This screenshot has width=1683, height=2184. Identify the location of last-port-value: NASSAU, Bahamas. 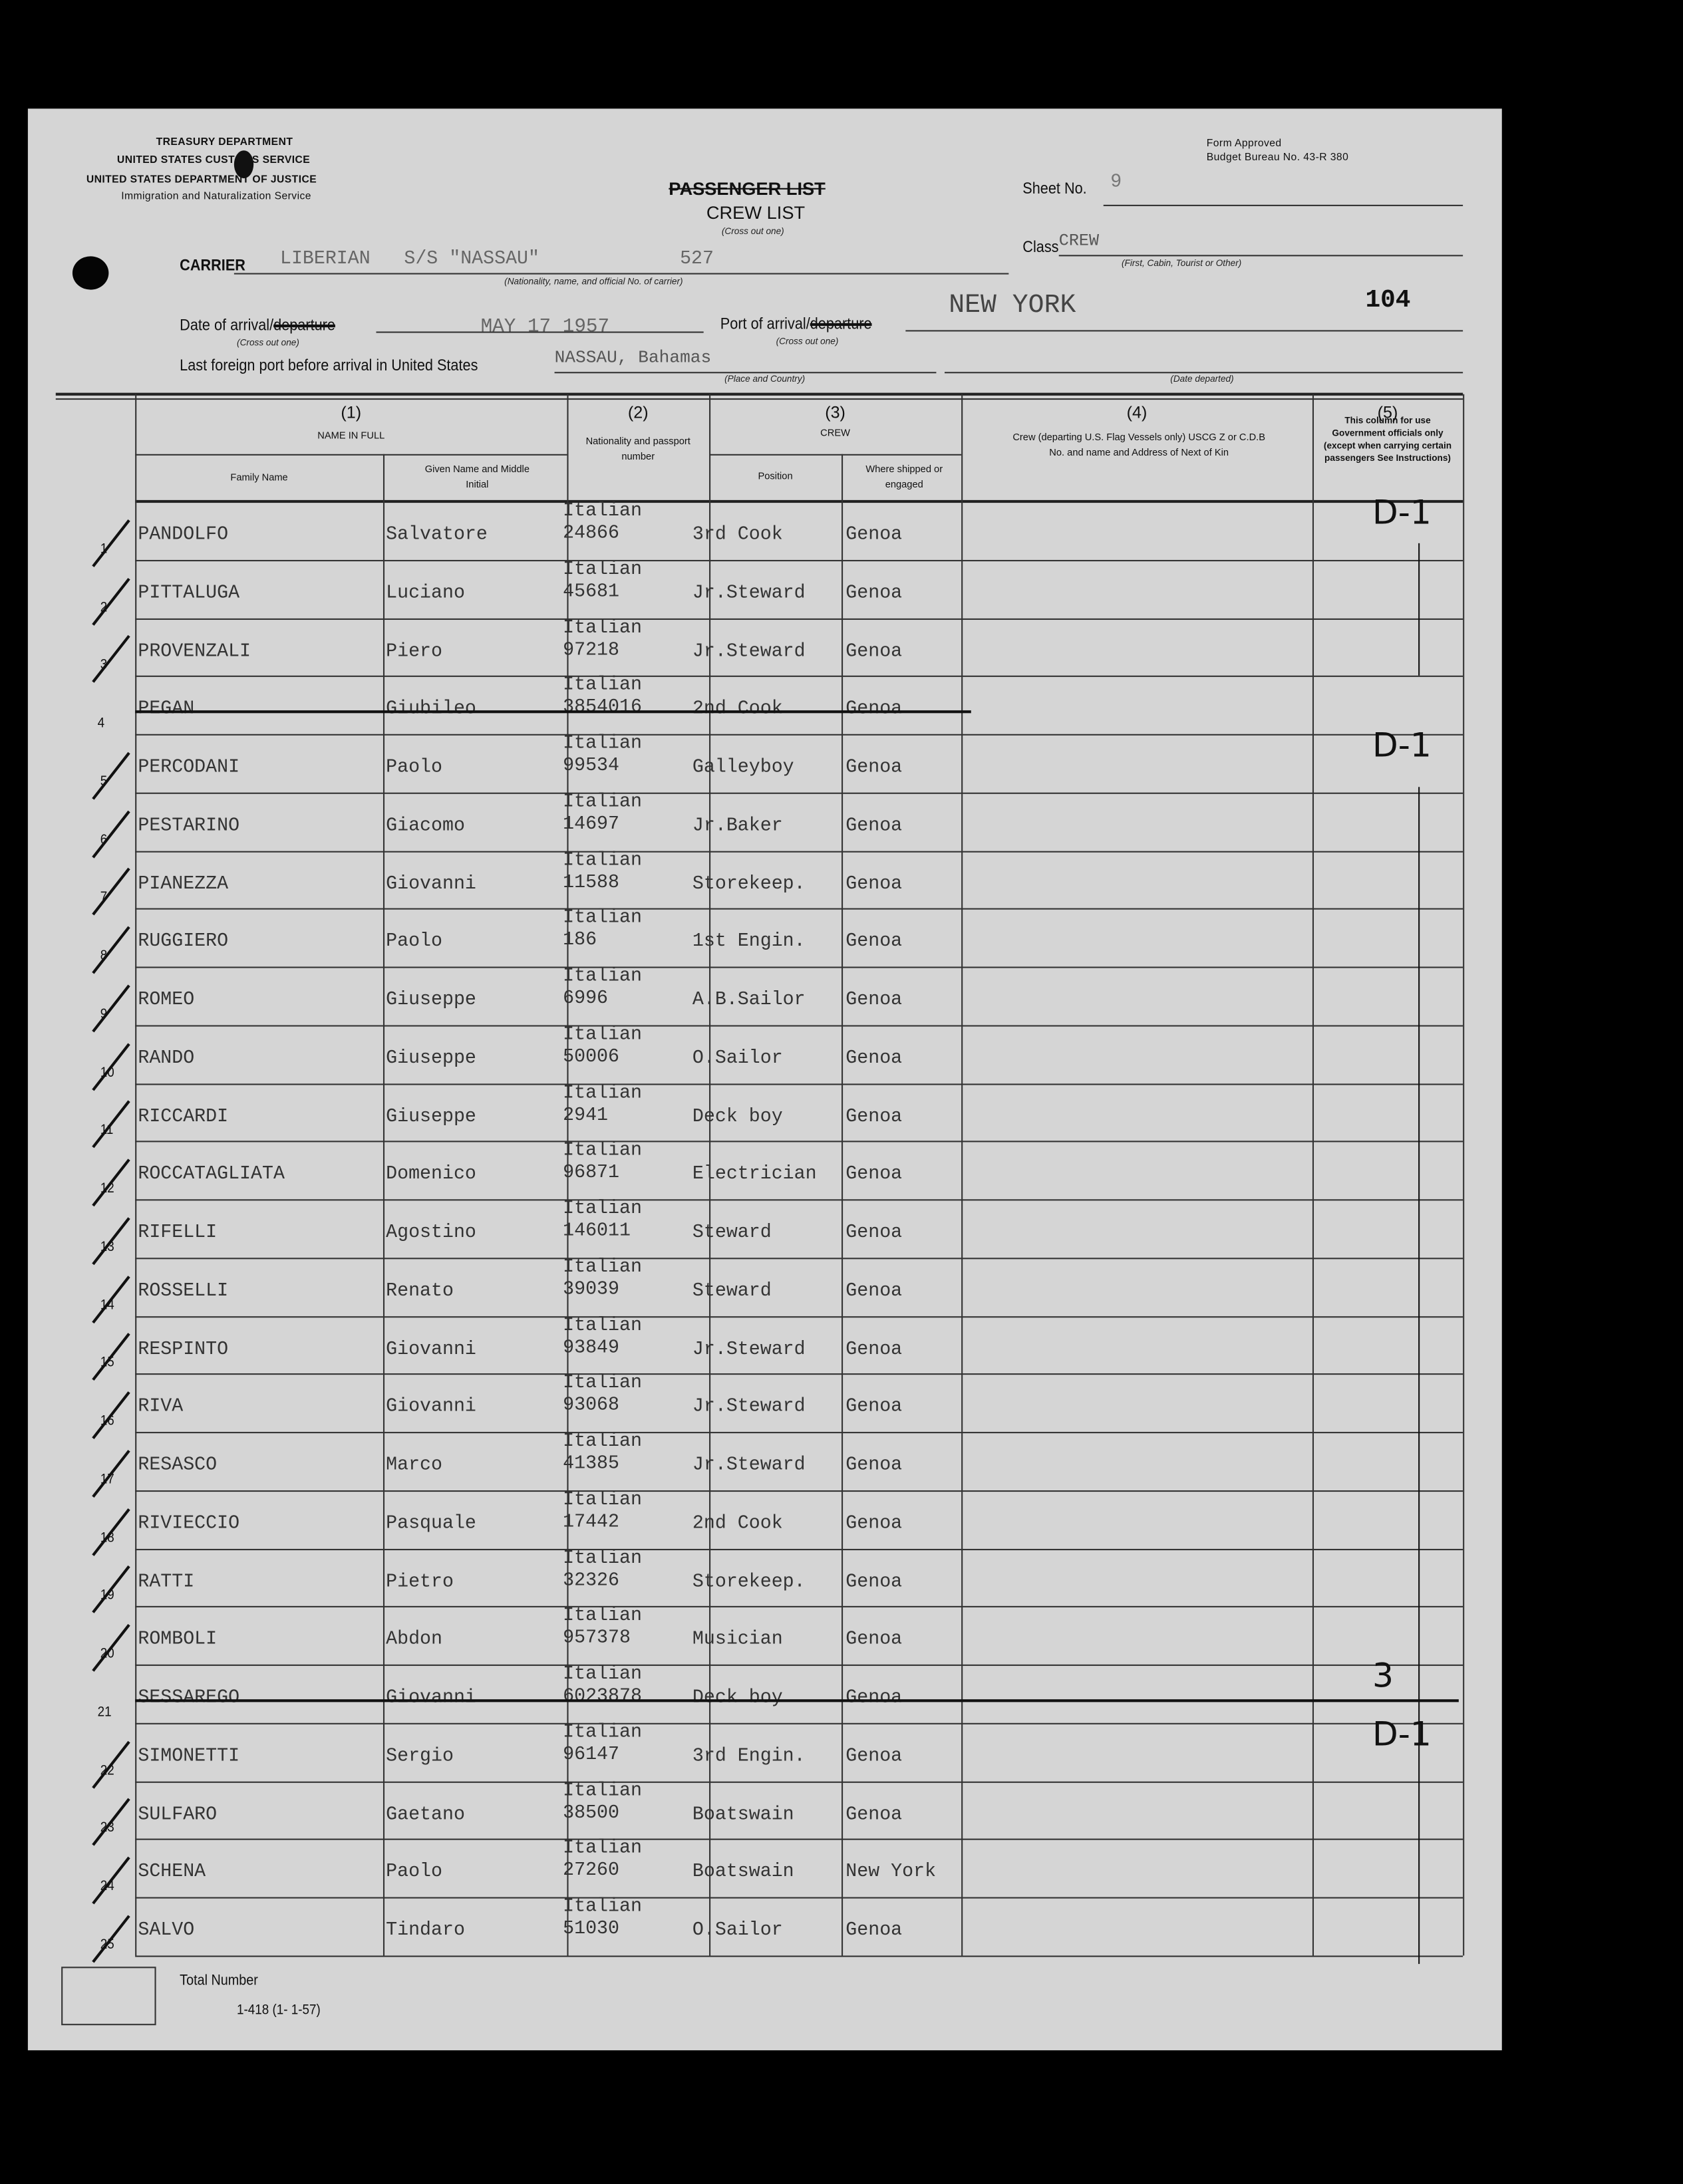
(633, 358).